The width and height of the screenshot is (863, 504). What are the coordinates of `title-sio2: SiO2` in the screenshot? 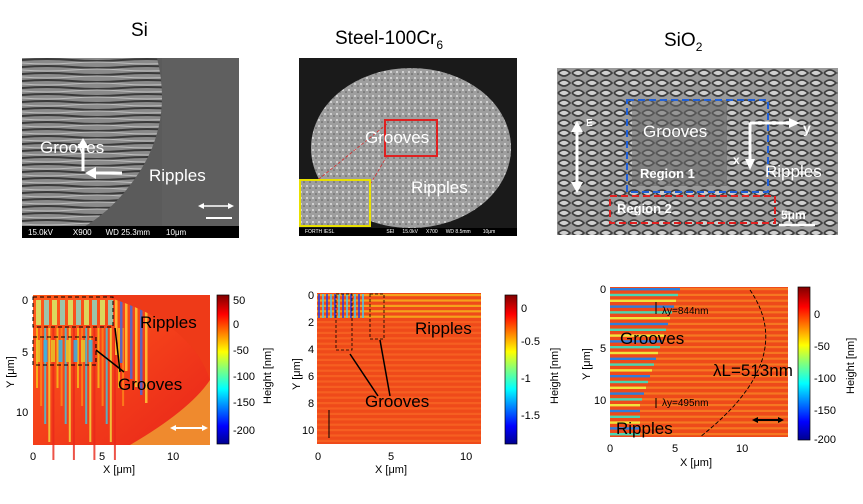 It's located at (683, 42).